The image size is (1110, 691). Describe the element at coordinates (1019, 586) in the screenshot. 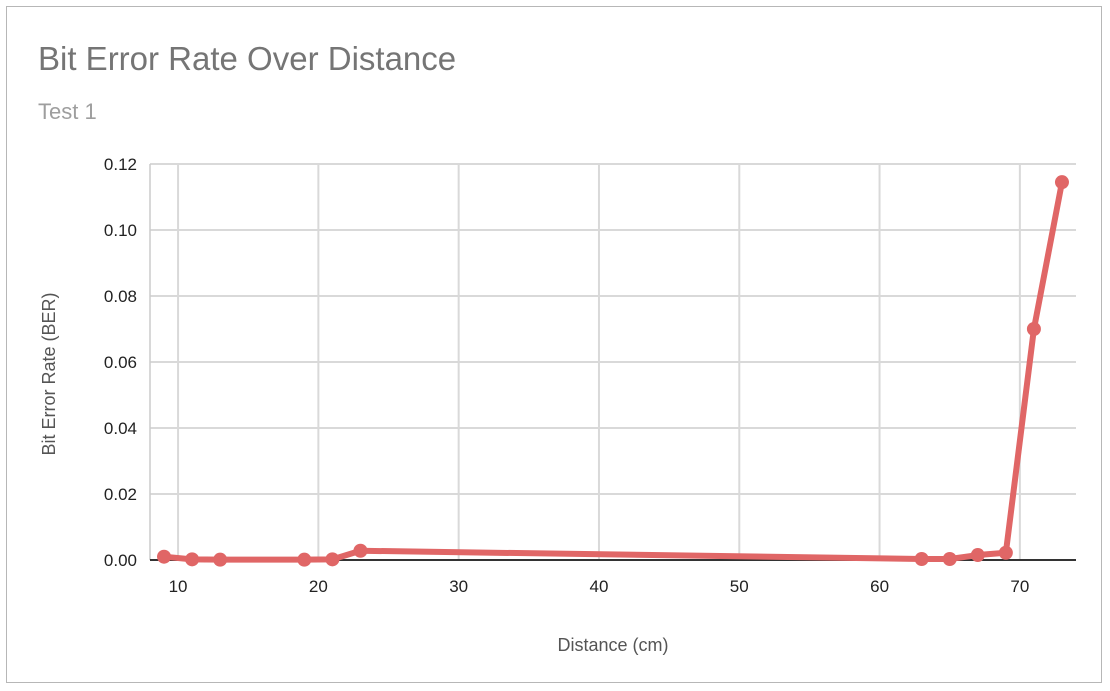

I see `x-tick-label: 70` at that location.